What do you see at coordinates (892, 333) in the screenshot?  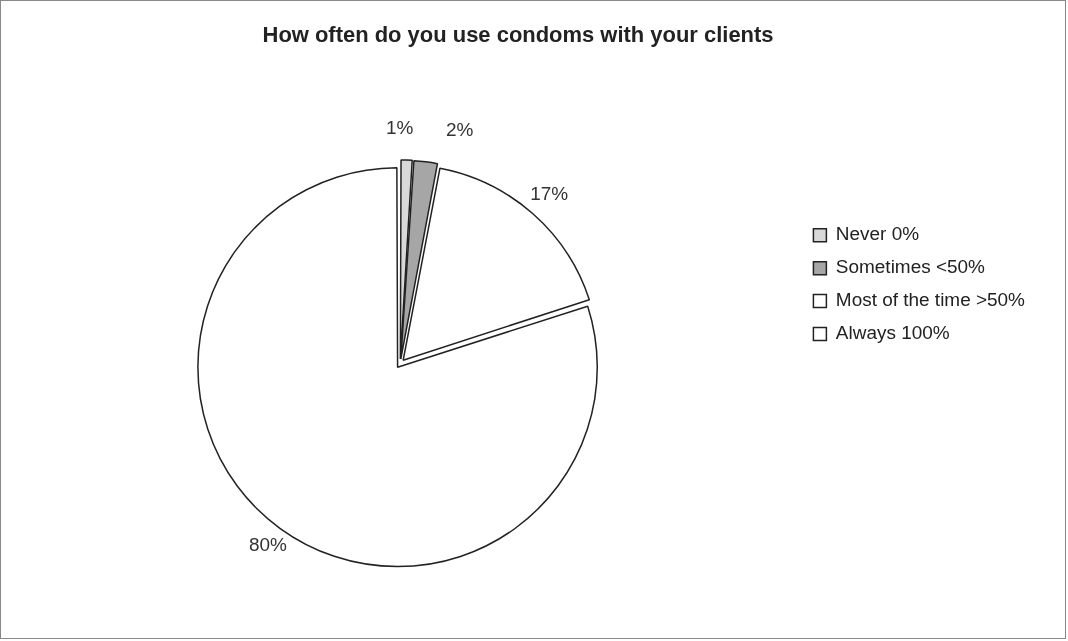 I see `legend-label: Always 100%` at bounding box center [892, 333].